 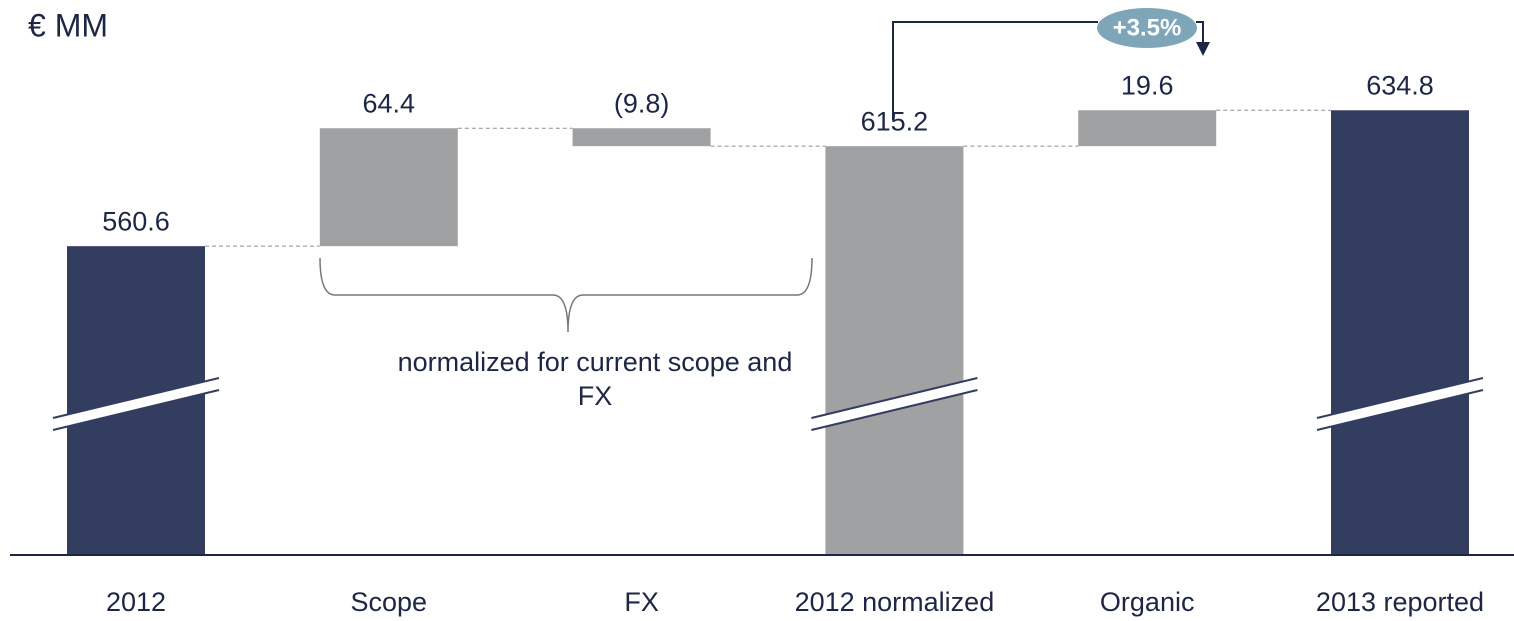 What do you see at coordinates (895, 602) in the screenshot?
I see `x-tick-label: 2012 normalized` at bounding box center [895, 602].